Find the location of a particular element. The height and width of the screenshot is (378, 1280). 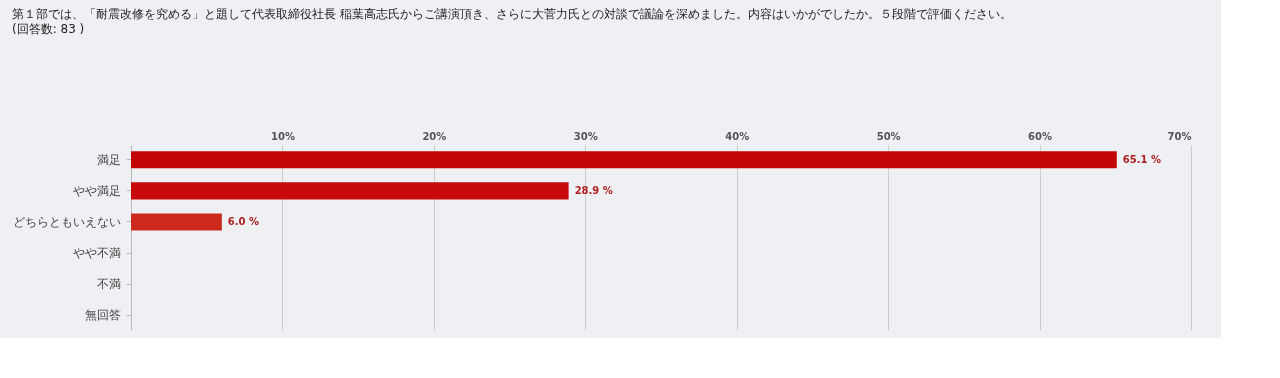

y-tick-label: 無回答 is located at coordinates (102, 315).